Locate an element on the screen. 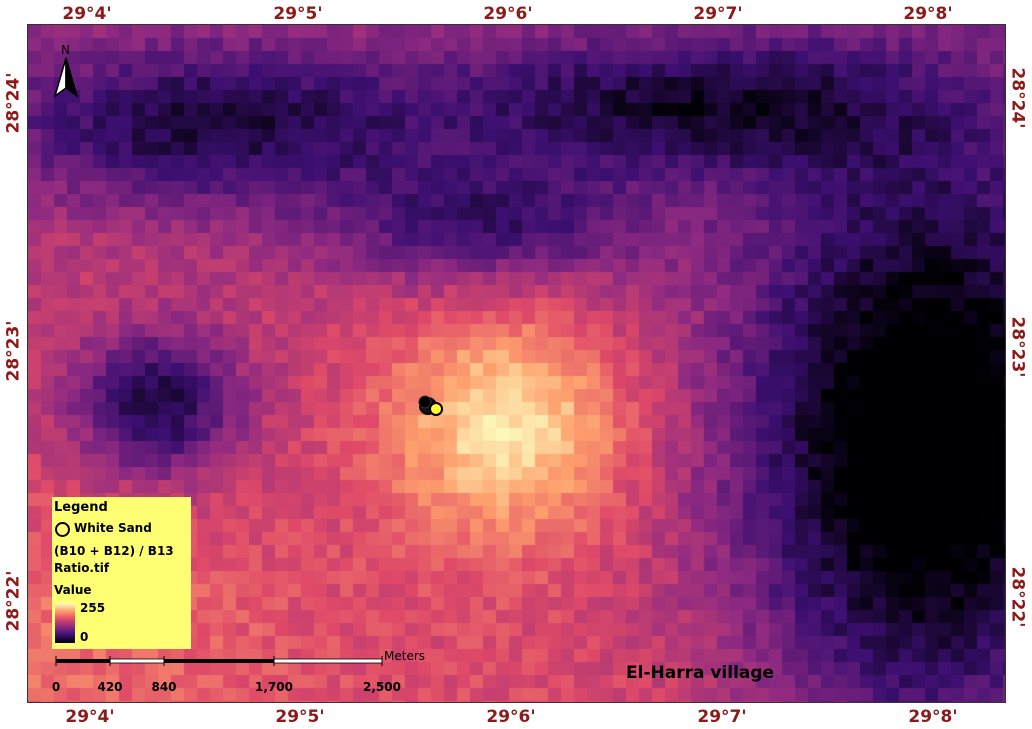  lon-label-bottom: 29°7' is located at coordinates (722, 717).